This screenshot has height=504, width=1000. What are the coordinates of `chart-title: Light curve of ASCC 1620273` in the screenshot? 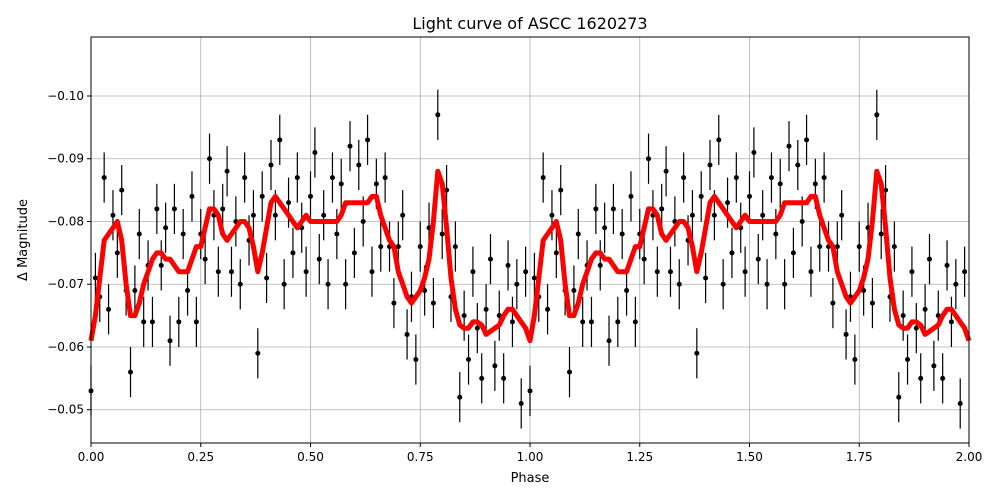 It's located at (529, 23).